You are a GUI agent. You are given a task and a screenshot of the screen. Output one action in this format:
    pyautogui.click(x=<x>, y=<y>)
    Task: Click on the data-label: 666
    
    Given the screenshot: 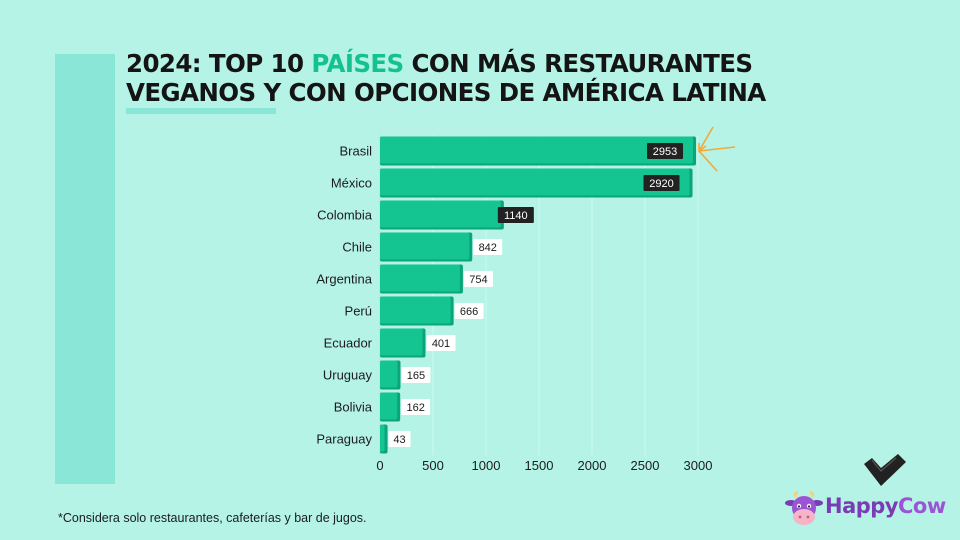 What is the action you would take?
    pyautogui.click(x=469, y=312)
    